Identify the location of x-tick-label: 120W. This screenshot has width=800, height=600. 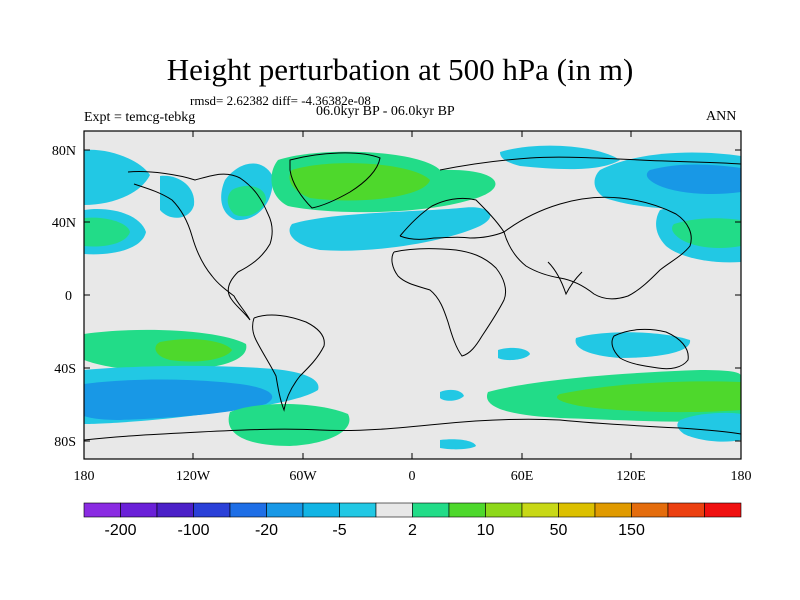
(193, 476).